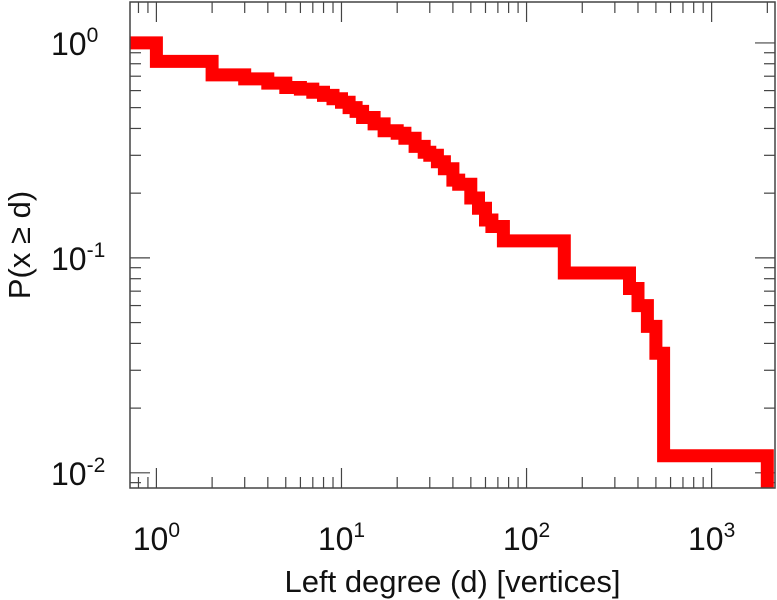 The width and height of the screenshot is (777, 600). I want to click on y-tick-label: 10⁻¹, so click(78, 258).